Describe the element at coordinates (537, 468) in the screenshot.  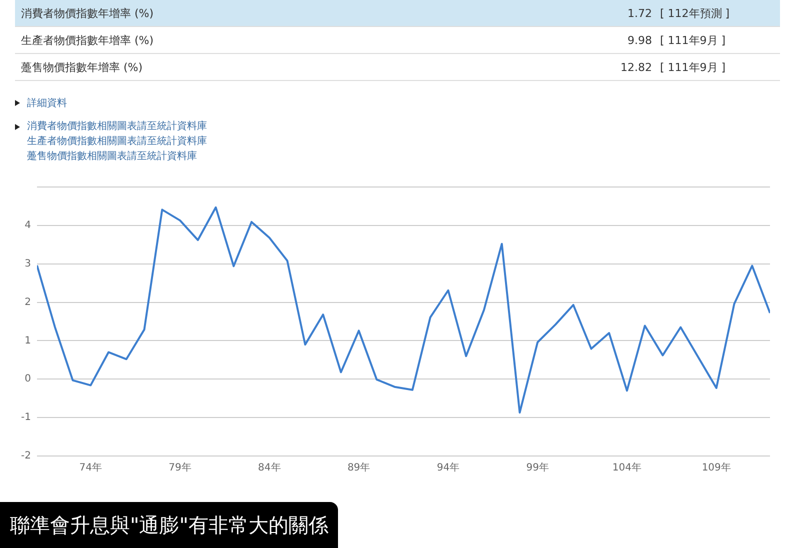
I see `x-tick-label: 99年` at that location.